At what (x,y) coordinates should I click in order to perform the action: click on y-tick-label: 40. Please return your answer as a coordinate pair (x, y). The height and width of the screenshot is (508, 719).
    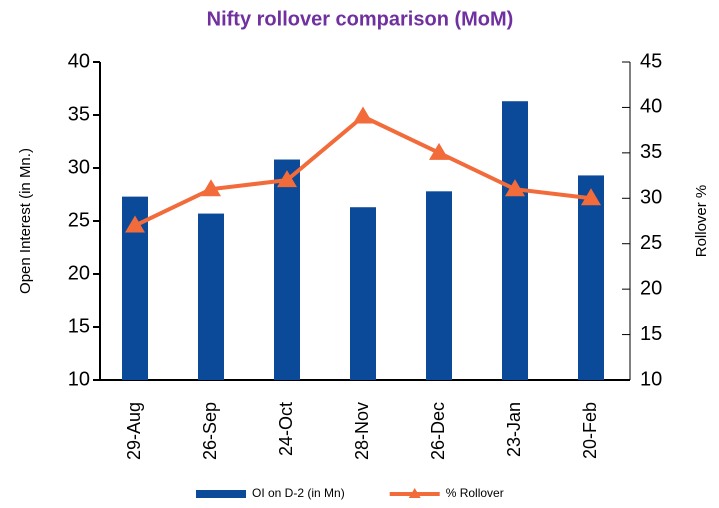
    Looking at the image, I should click on (79, 61).